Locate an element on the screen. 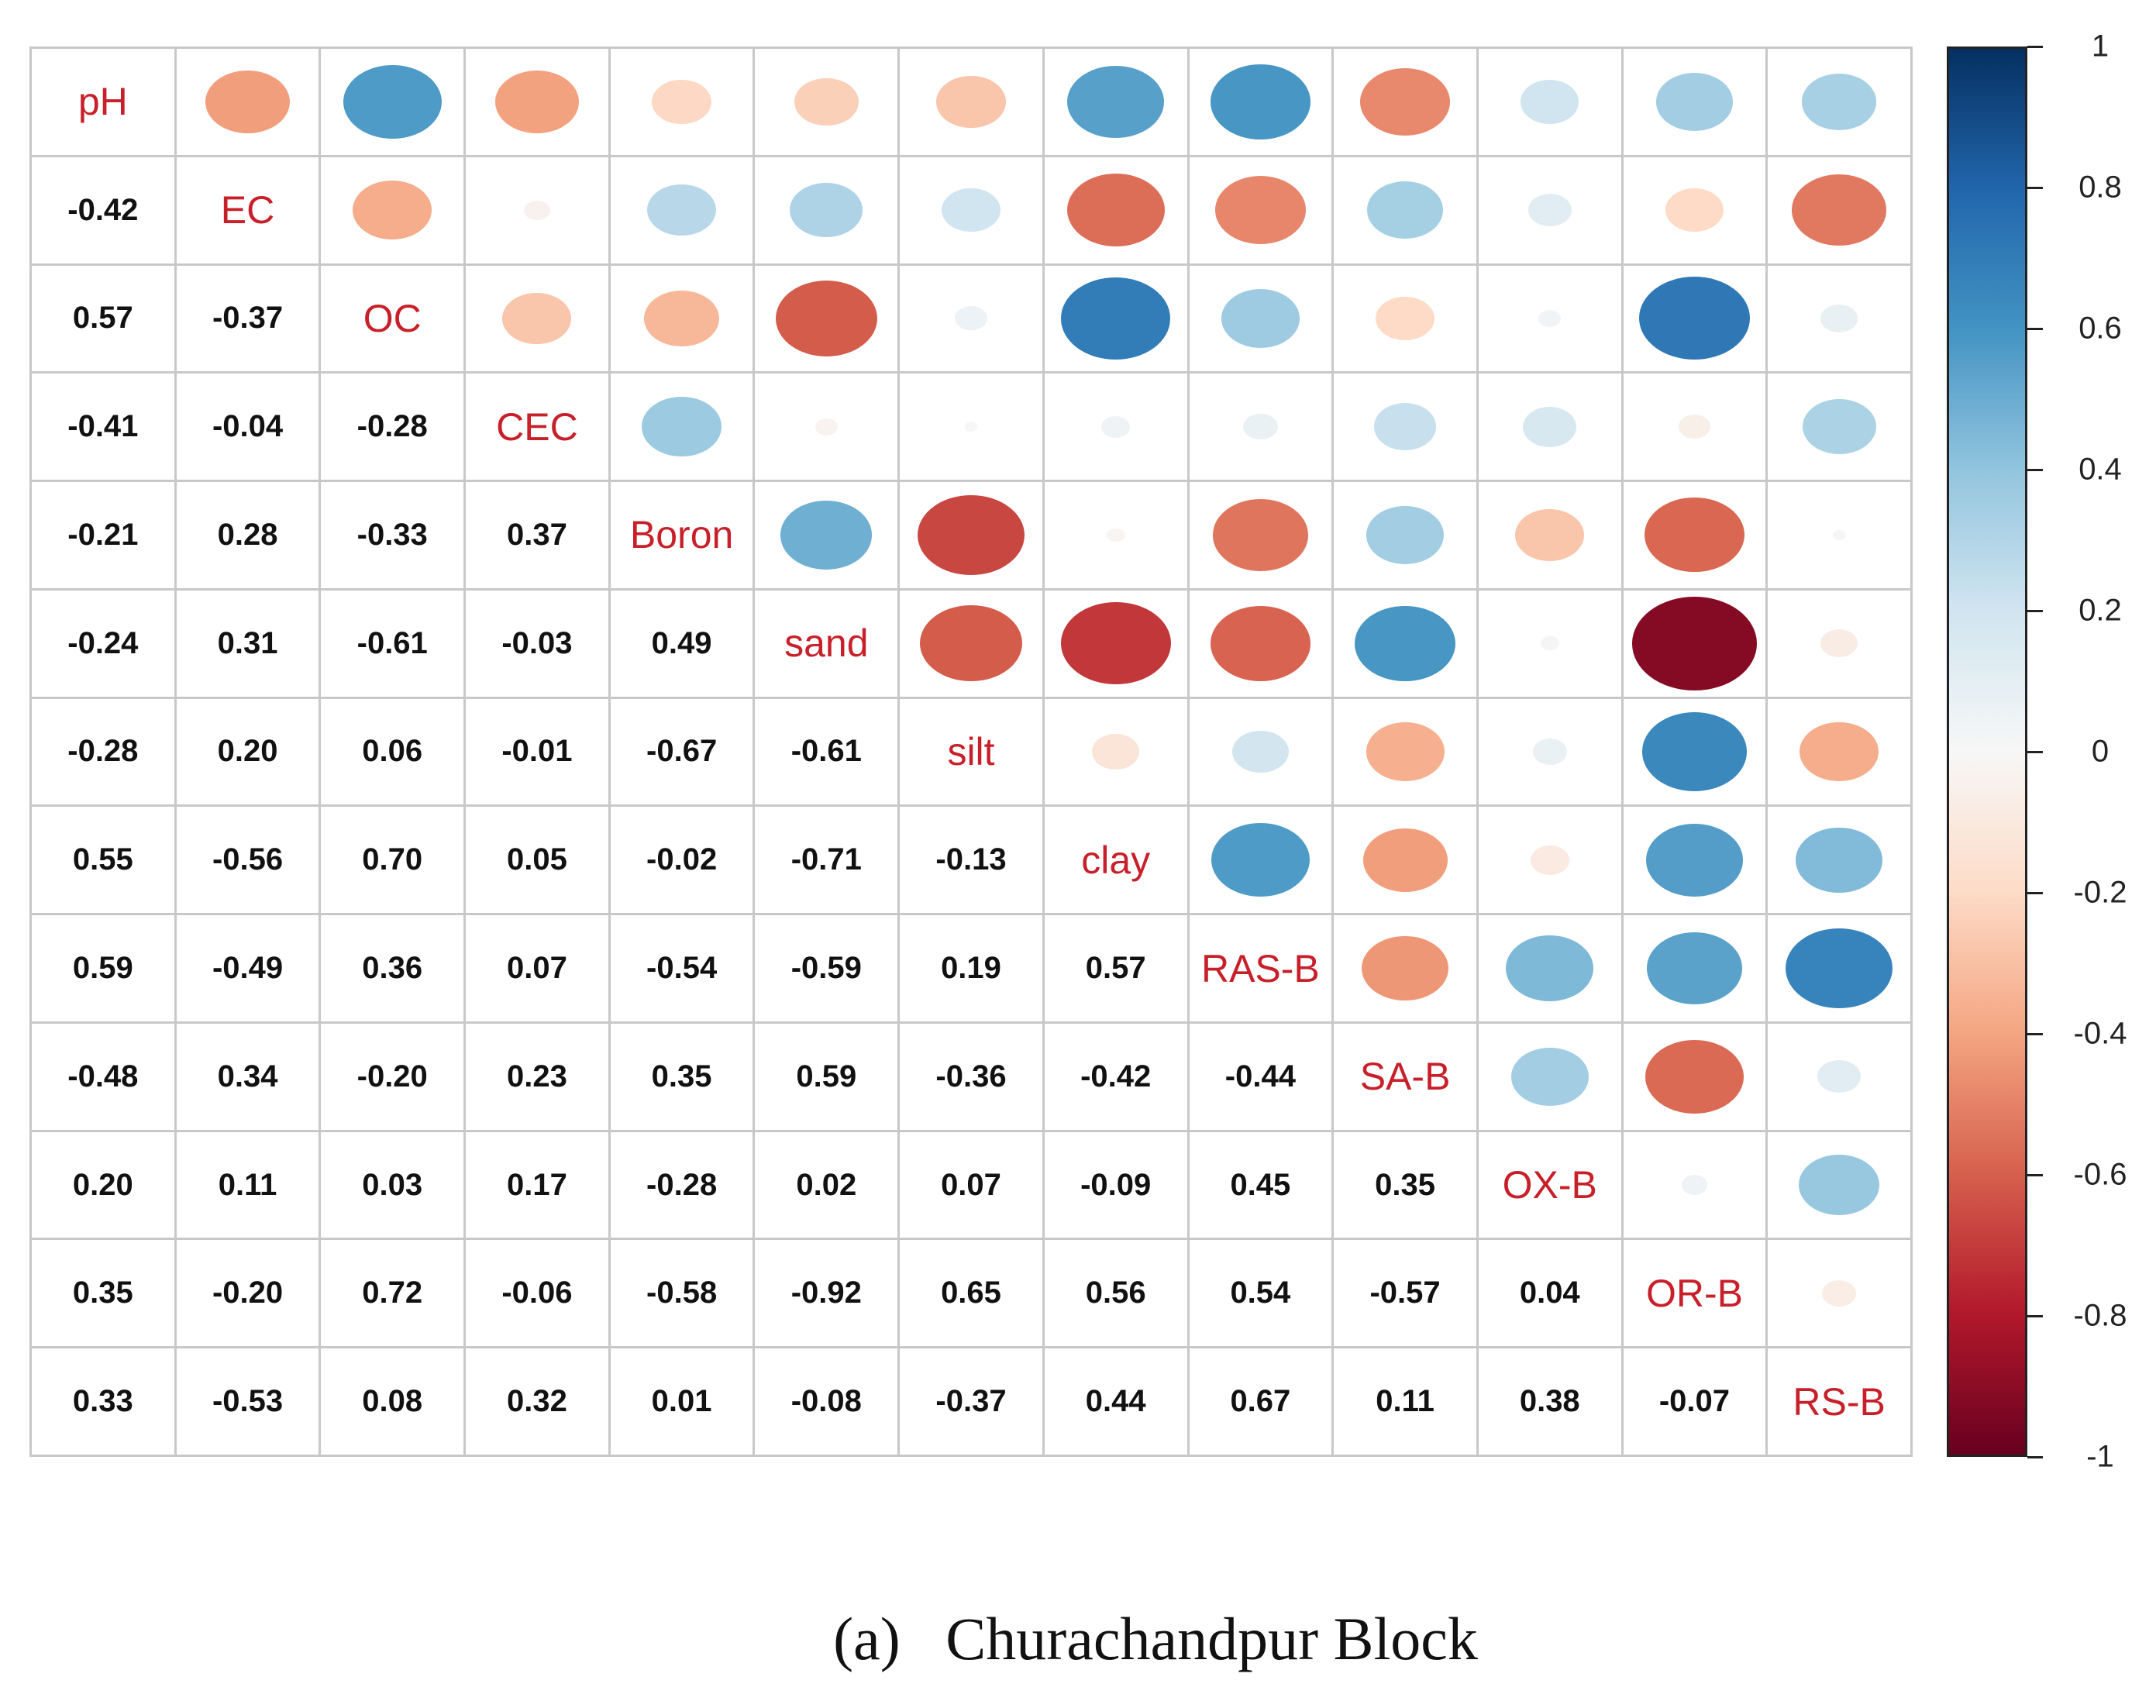 This screenshot has height=1708, width=2156. coefficient-cell: 0.33 is located at coordinates (104, 1403).